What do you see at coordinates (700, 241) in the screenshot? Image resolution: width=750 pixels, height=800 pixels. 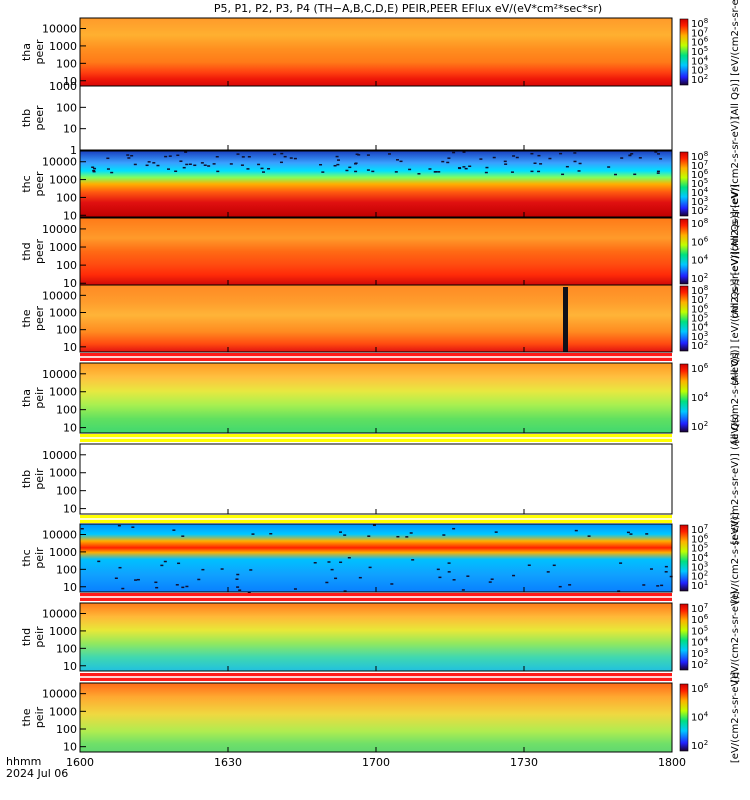 I see `colorbar-tick-label: 10⁶` at bounding box center [700, 241].